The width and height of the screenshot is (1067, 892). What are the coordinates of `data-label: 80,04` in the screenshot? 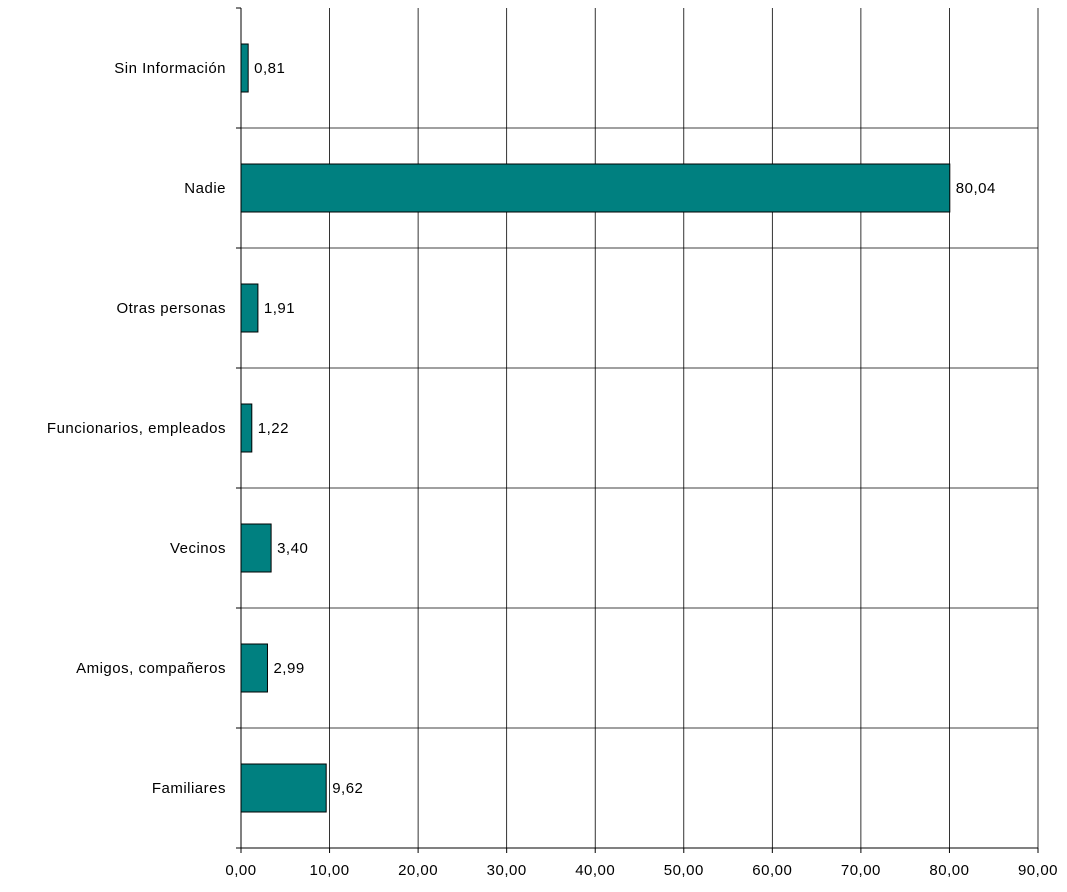 It's located at (976, 188).